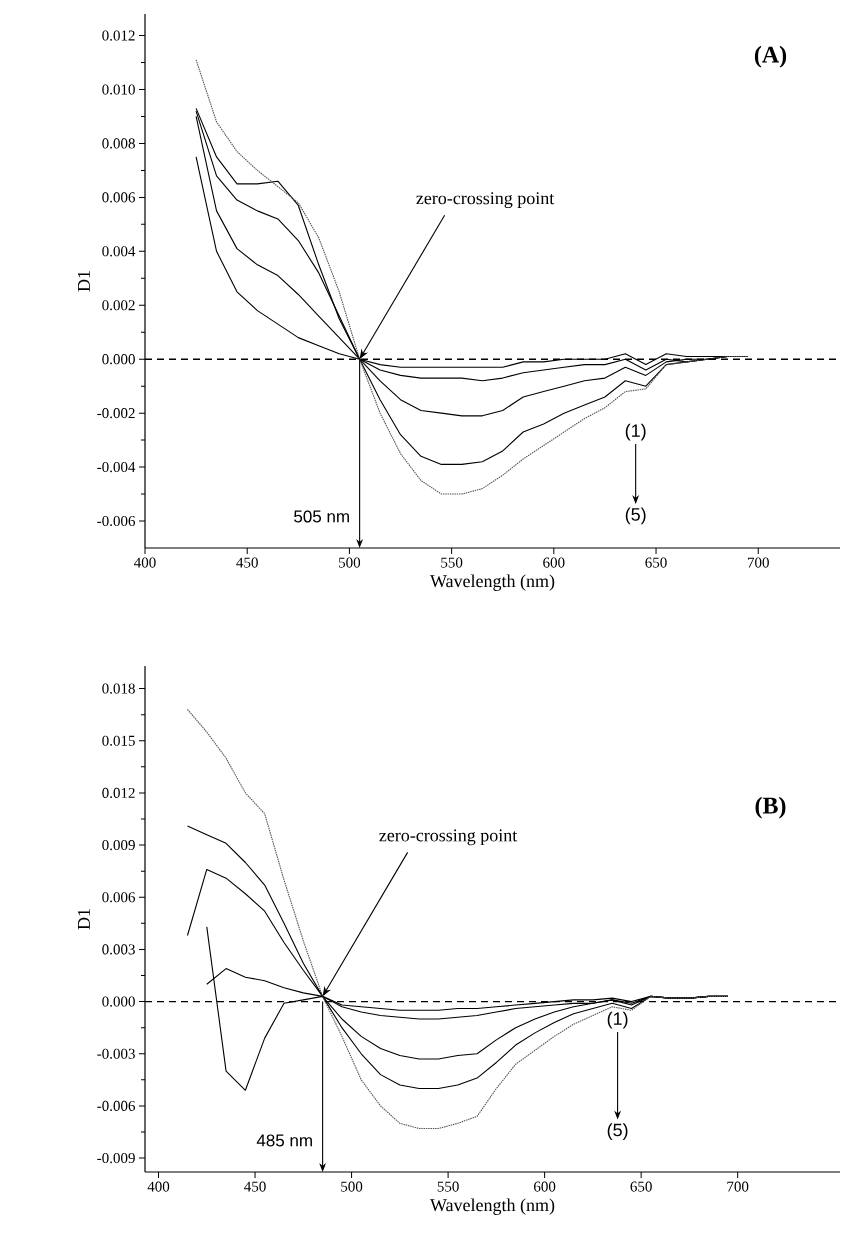 The image size is (855, 1240). I want to click on y-tick-label: 0.008, so click(118, 143).